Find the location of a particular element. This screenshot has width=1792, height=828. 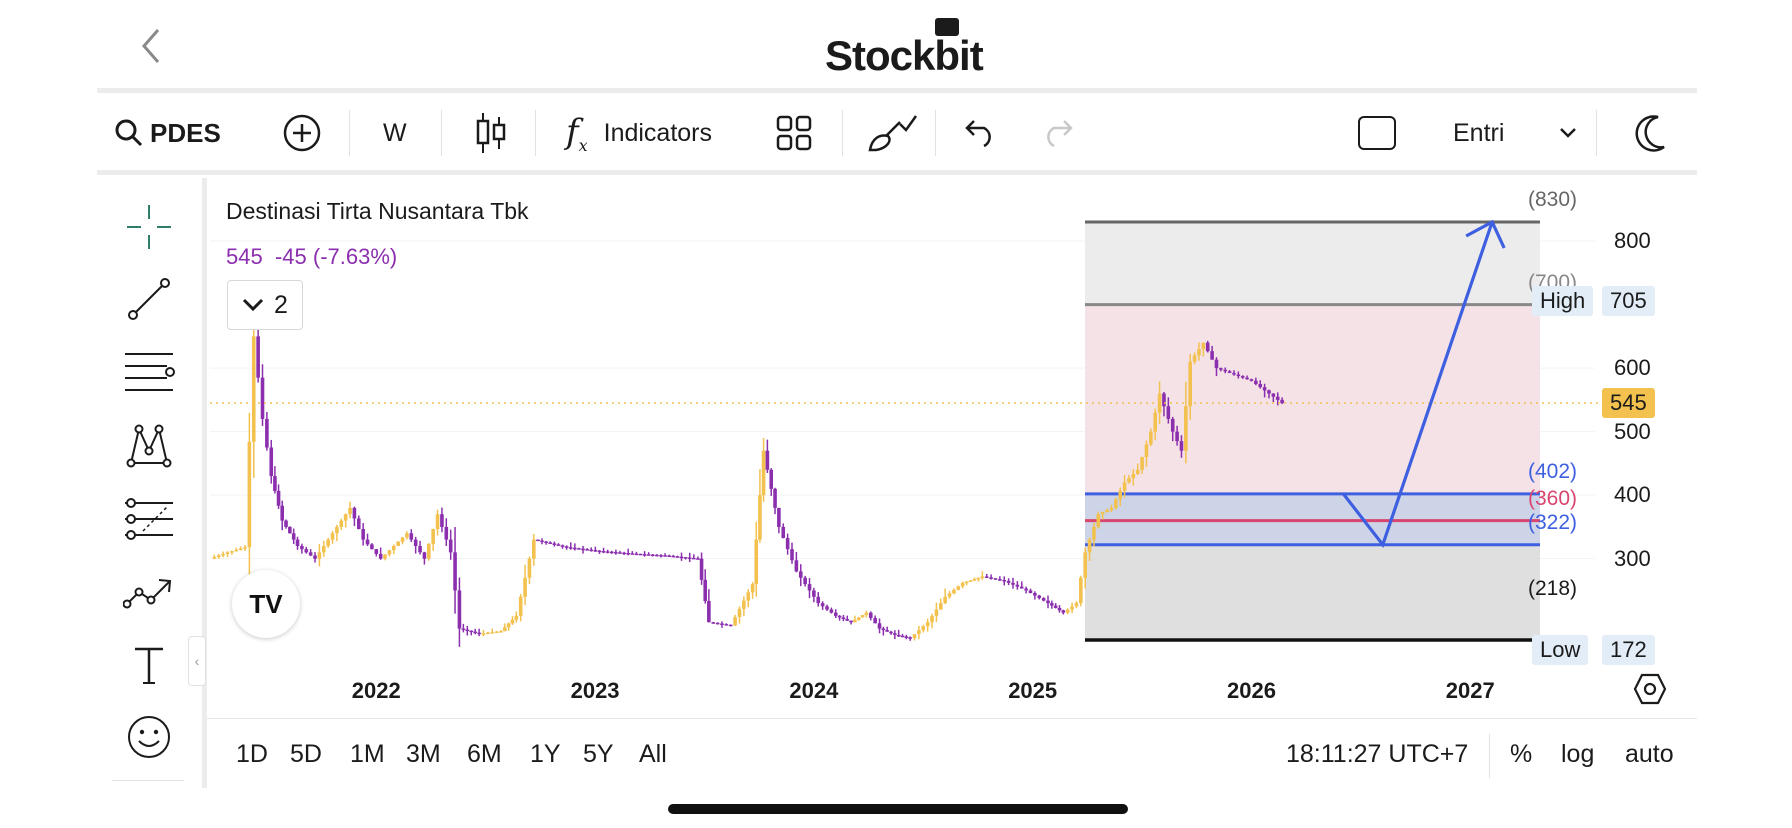

emoji-tool is located at coordinates (149, 737).